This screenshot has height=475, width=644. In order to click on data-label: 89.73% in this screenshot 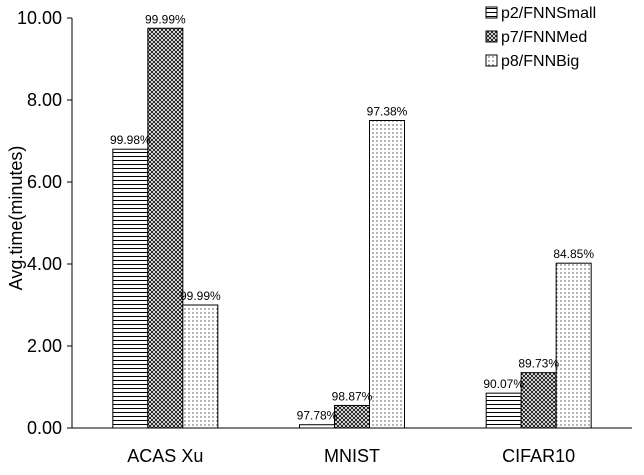, I will do `click(538, 364)`.